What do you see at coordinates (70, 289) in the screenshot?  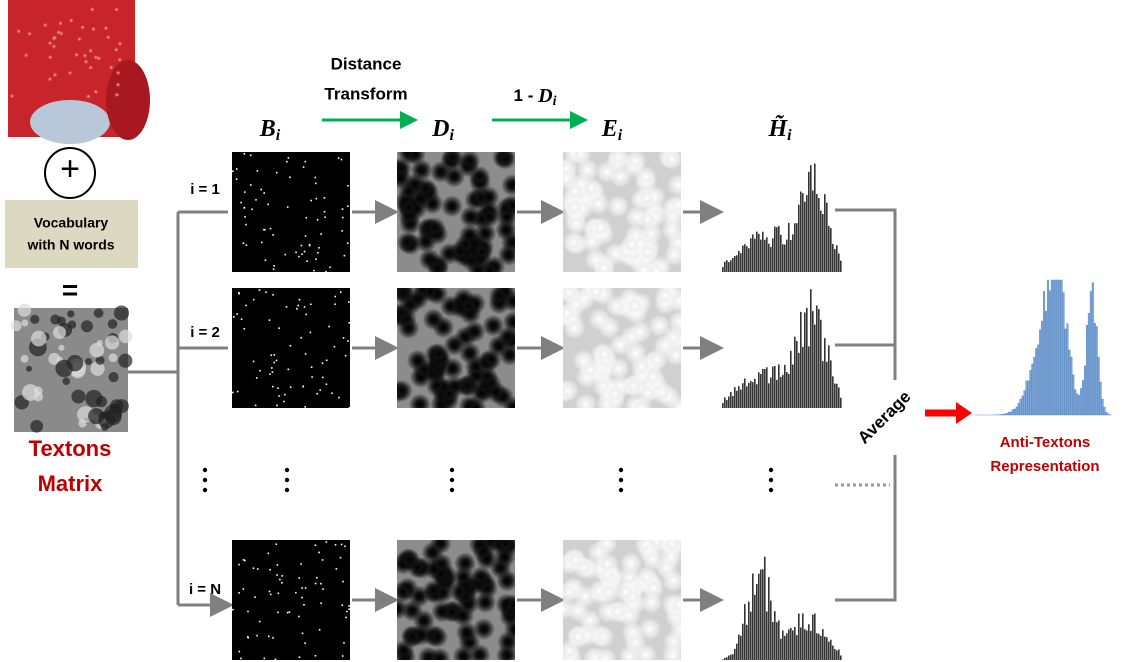 I see `equals: =` at bounding box center [70, 289].